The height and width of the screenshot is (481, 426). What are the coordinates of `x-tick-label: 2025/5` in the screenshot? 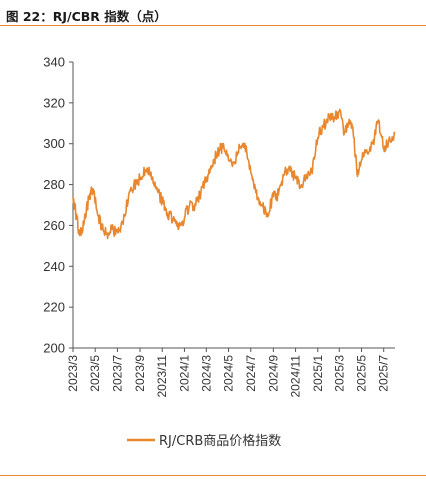 It's located at (361, 373).